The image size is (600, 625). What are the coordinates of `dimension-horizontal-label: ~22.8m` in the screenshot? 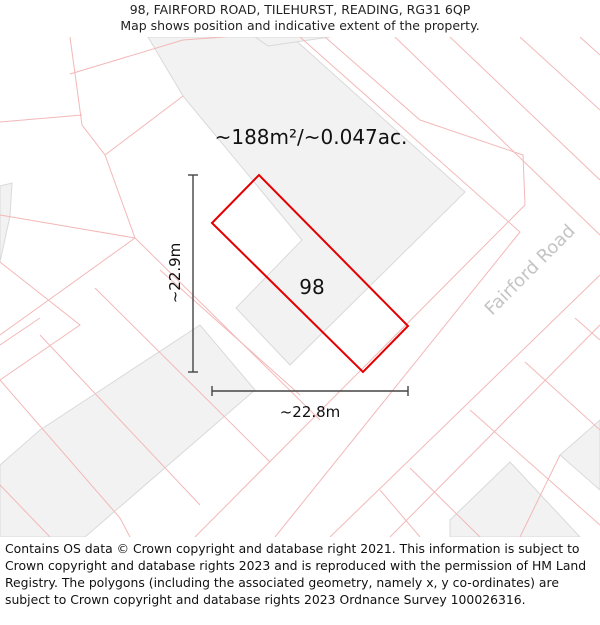 It's located at (310, 412).